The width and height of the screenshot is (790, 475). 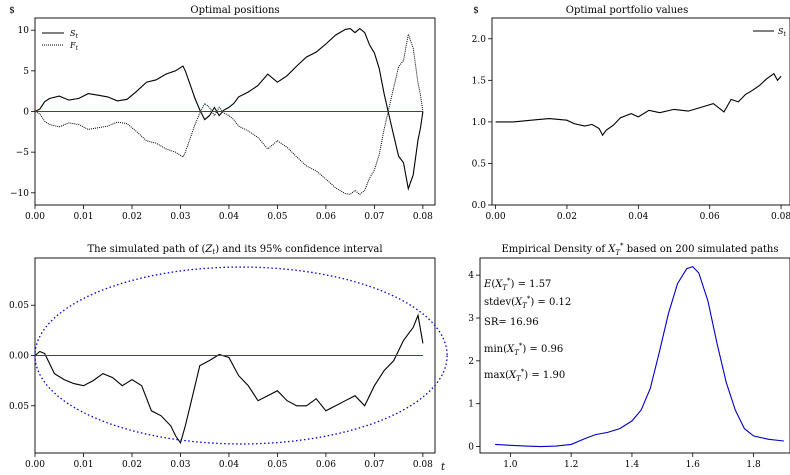 What do you see at coordinates (234, 10) in the screenshot?
I see `panel-title: Optimal positions` at bounding box center [234, 10].